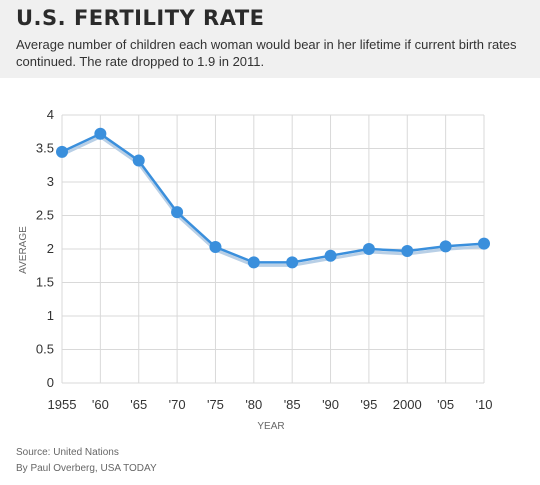  What do you see at coordinates (292, 404) in the screenshot?
I see `x-tick-label: '85` at bounding box center [292, 404].